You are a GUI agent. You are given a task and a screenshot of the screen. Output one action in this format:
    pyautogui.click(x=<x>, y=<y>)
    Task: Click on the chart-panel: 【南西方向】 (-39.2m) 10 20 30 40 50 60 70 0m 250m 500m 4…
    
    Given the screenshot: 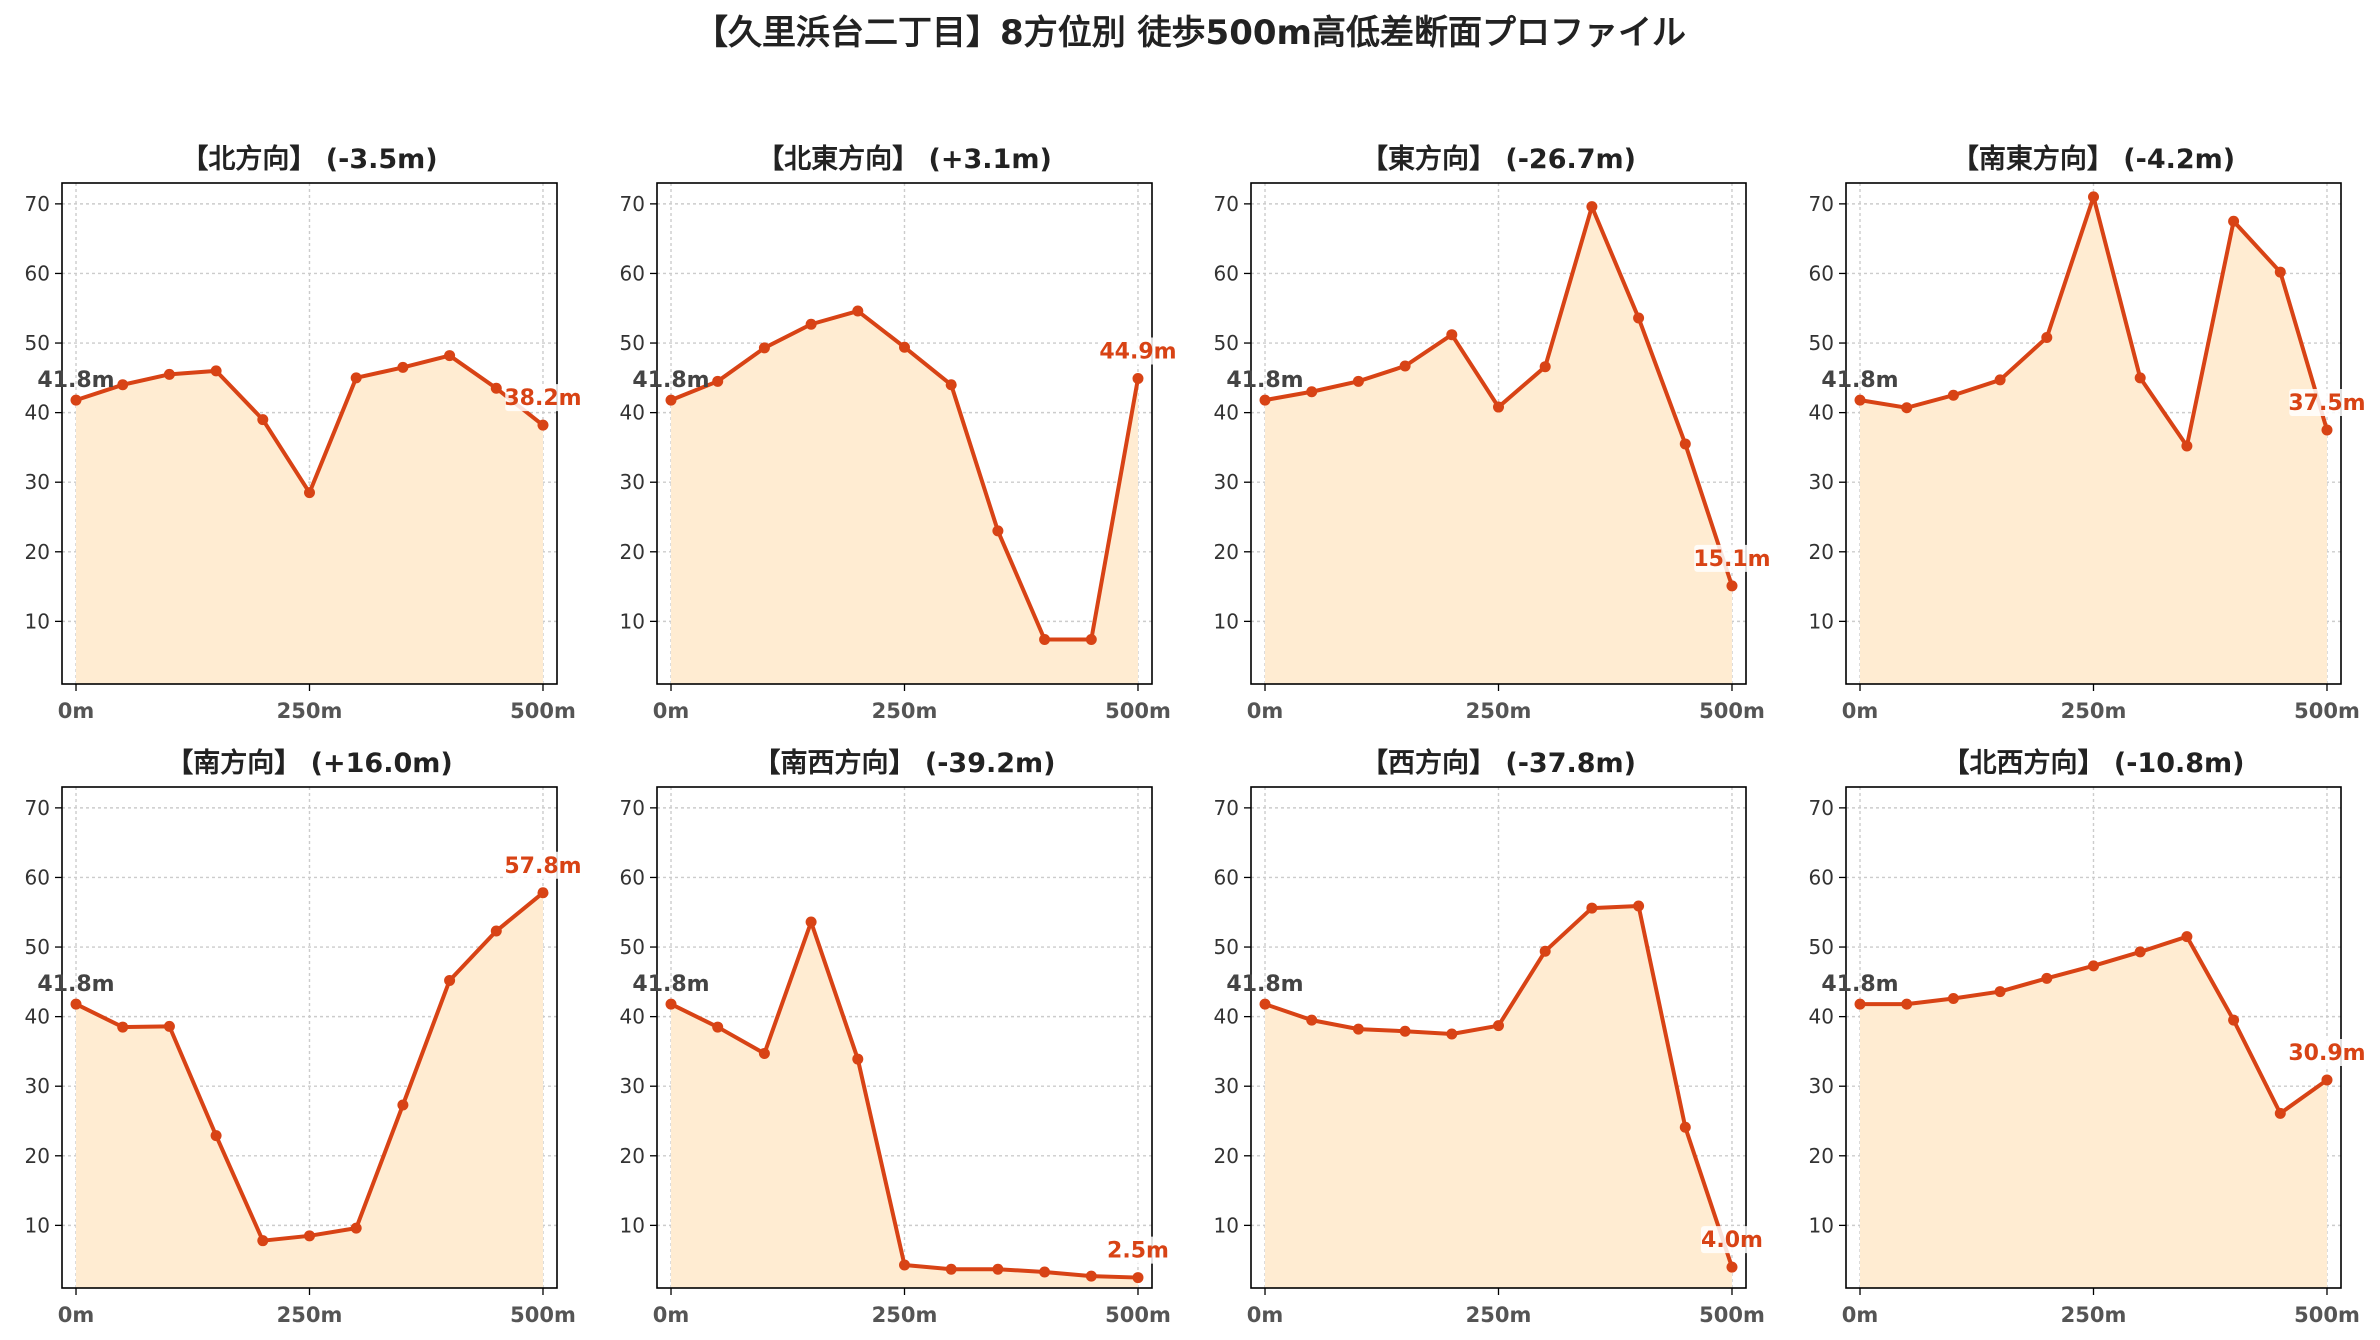 What is the action you would take?
    pyautogui.click(x=895, y=1037)
    